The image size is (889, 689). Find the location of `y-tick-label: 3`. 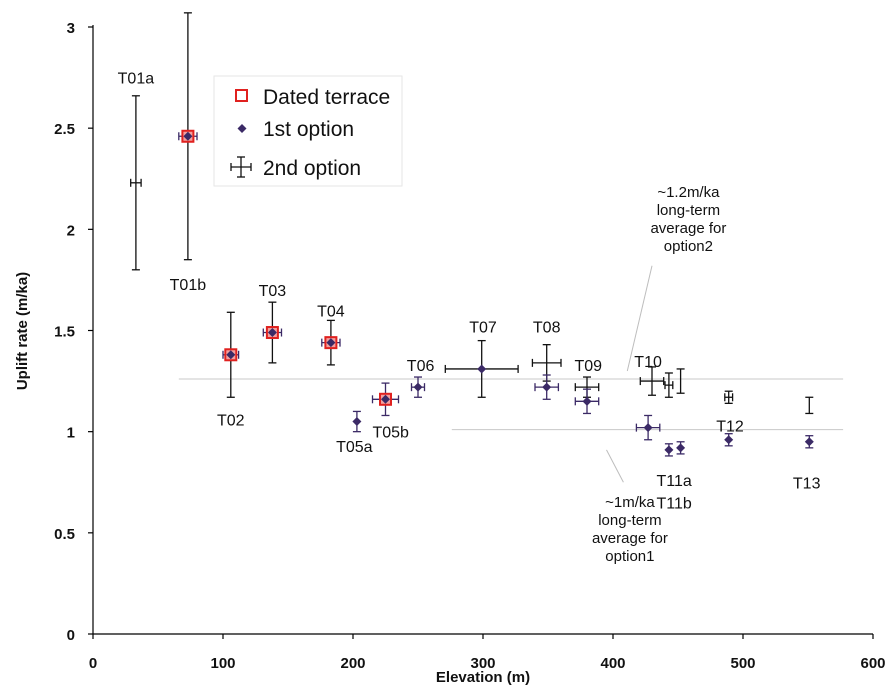

y-tick-label: 3 is located at coordinates (71, 28).